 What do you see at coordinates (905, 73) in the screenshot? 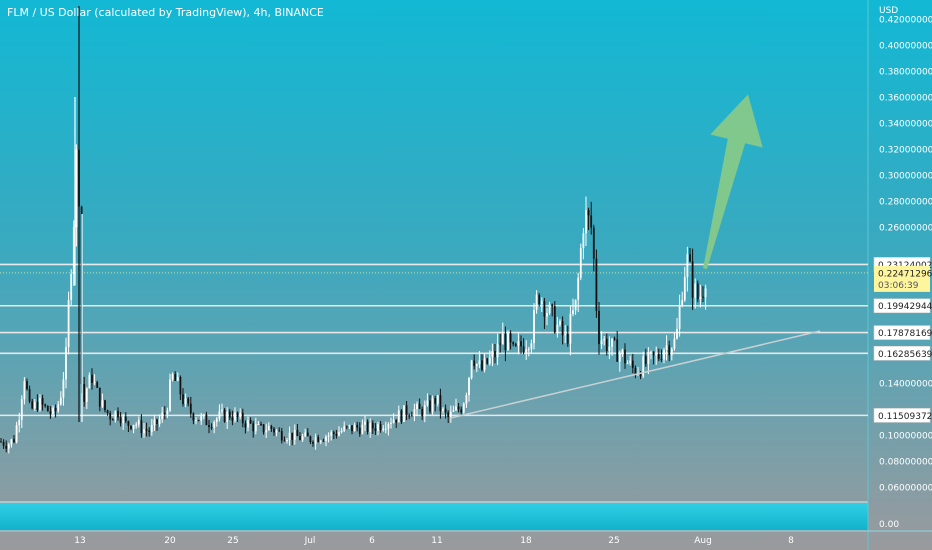
I see `price-tick-label: 0.38000000` at bounding box center [905, 73].